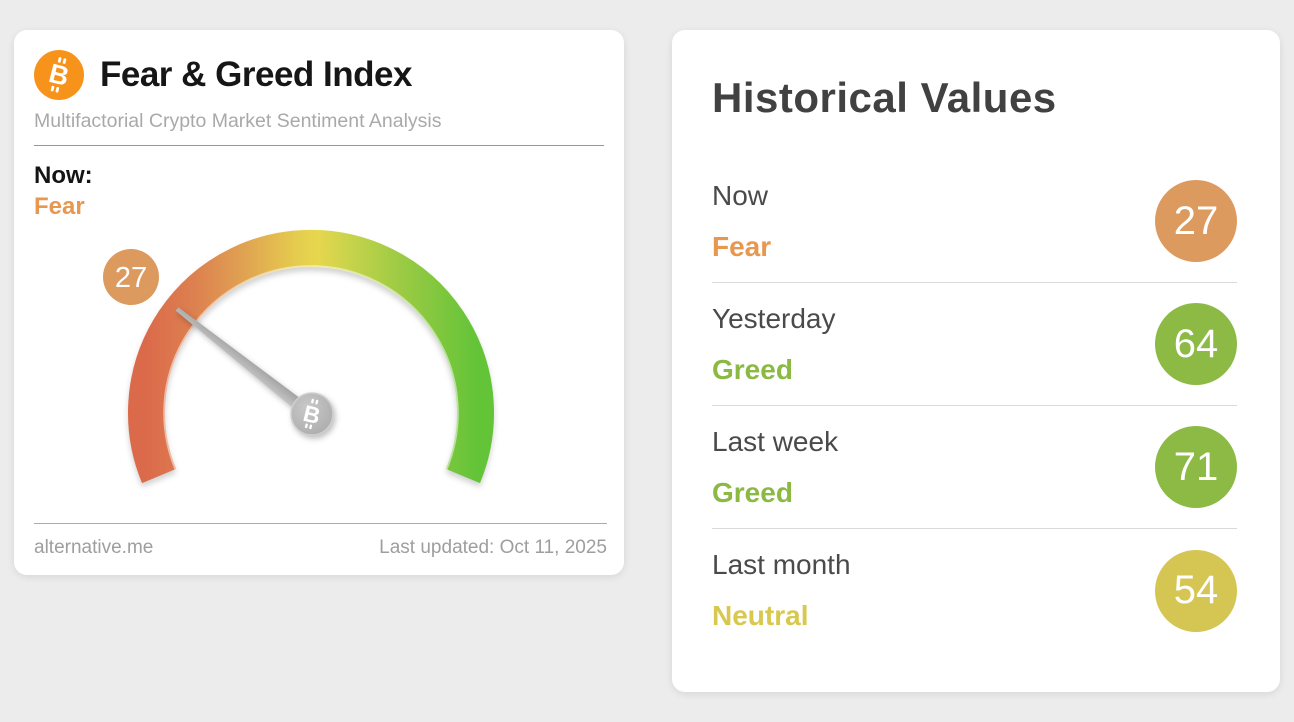  Describe the element at coordinates (974, 344) in the screenshot. I see `historical-row-yesterday: Yesterday Greed 64` at that location.